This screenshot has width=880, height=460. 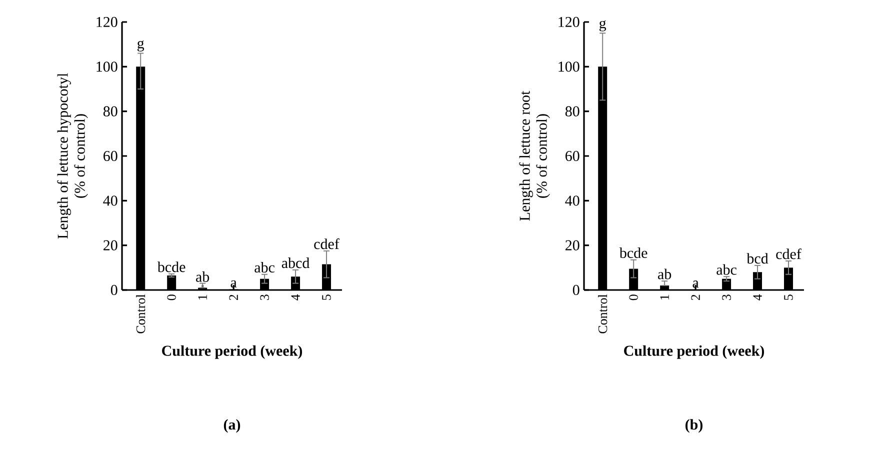 What do you see at coordinates (757, 258) in the screenshot?
I see `annotation: bcd` at bounding box center [757, 258].